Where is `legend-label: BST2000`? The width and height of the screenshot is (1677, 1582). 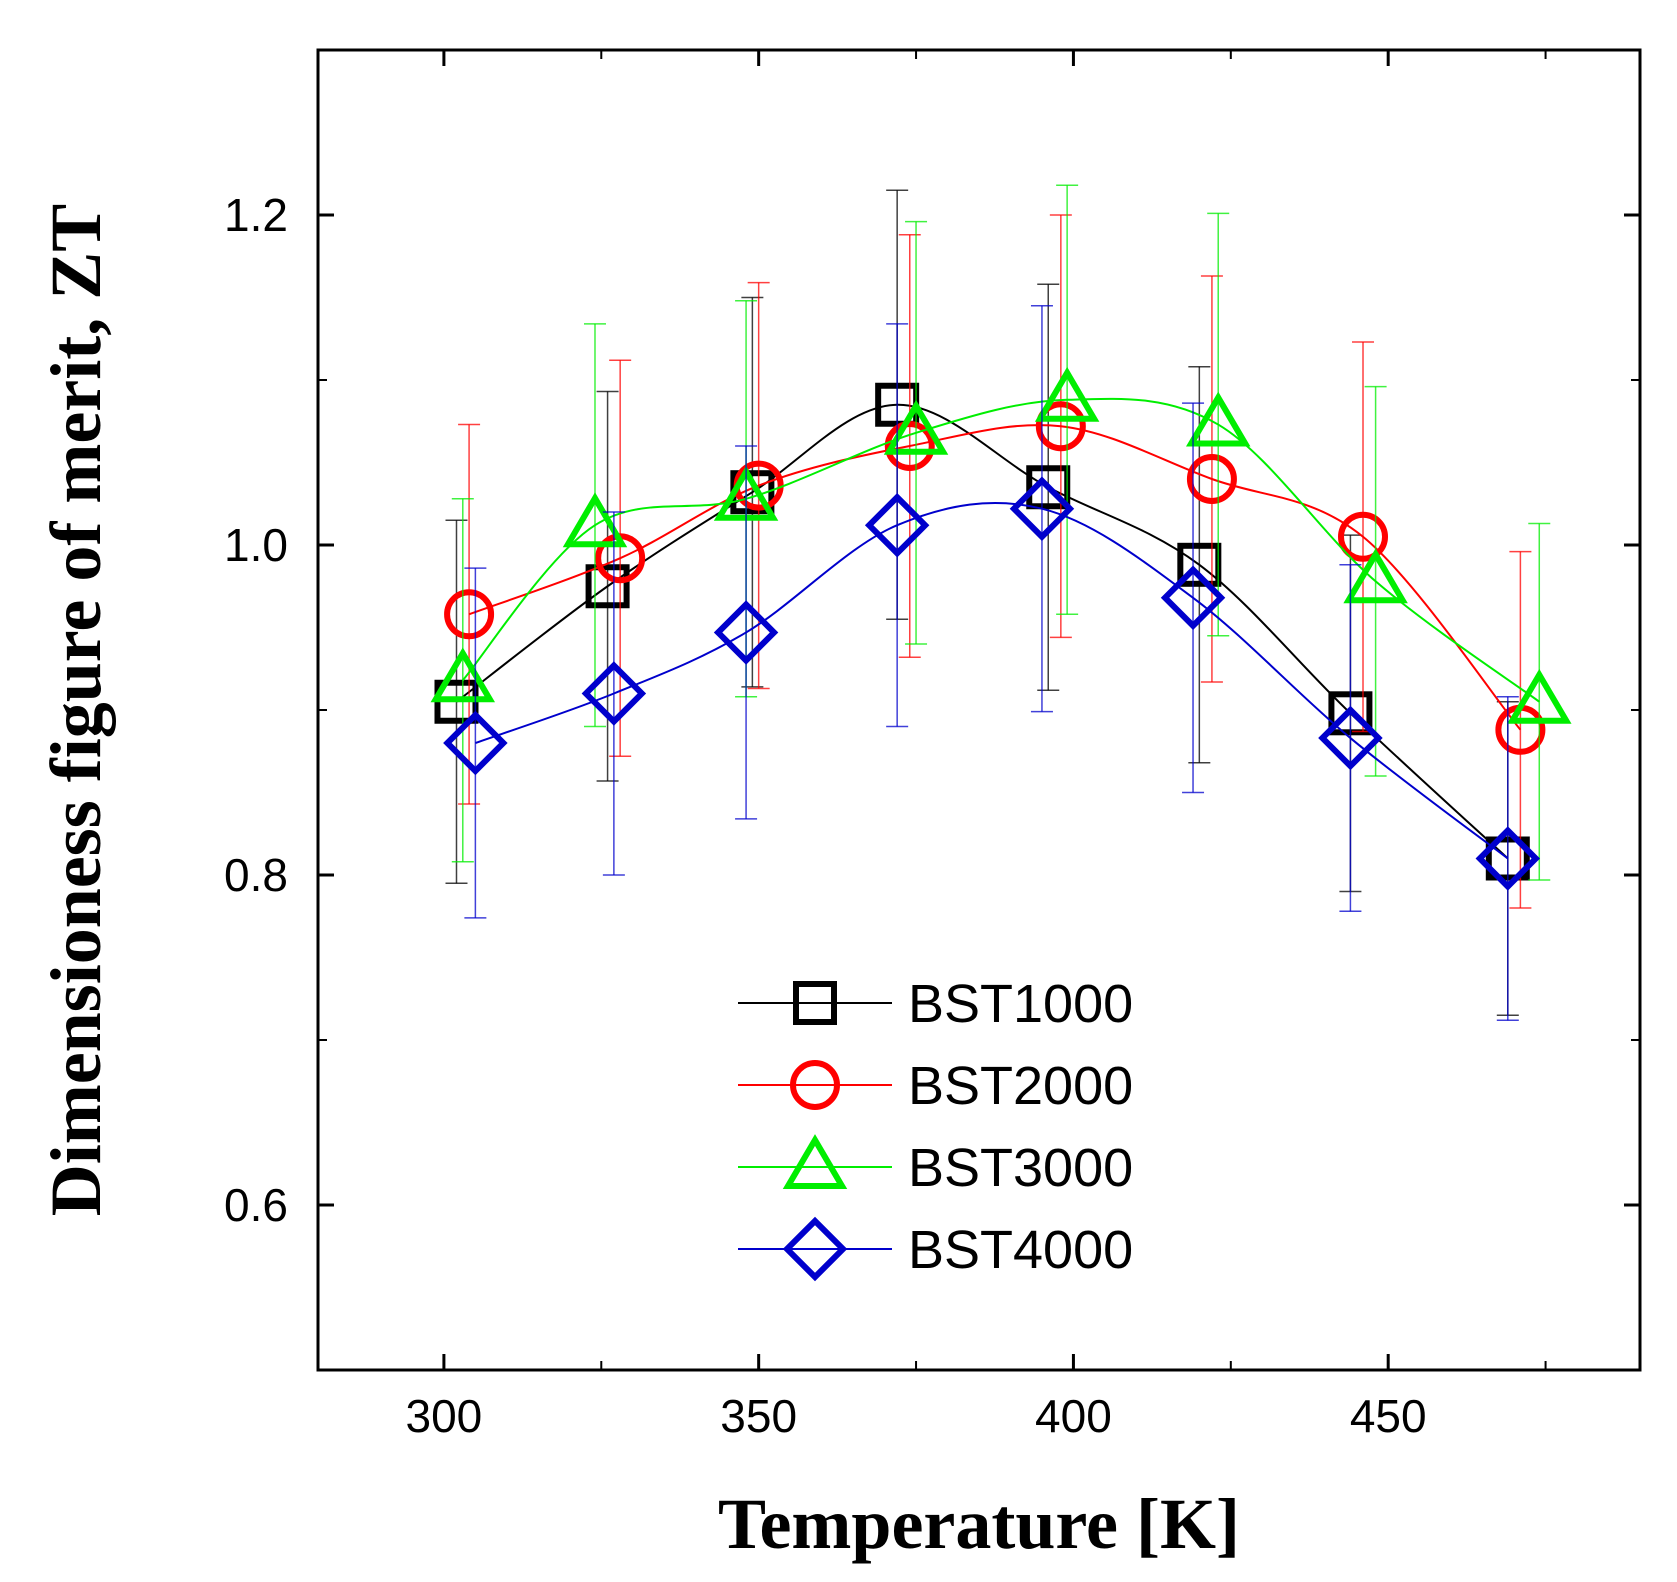 legend-label: BST2000 is located at coordinates (1020, 1086).